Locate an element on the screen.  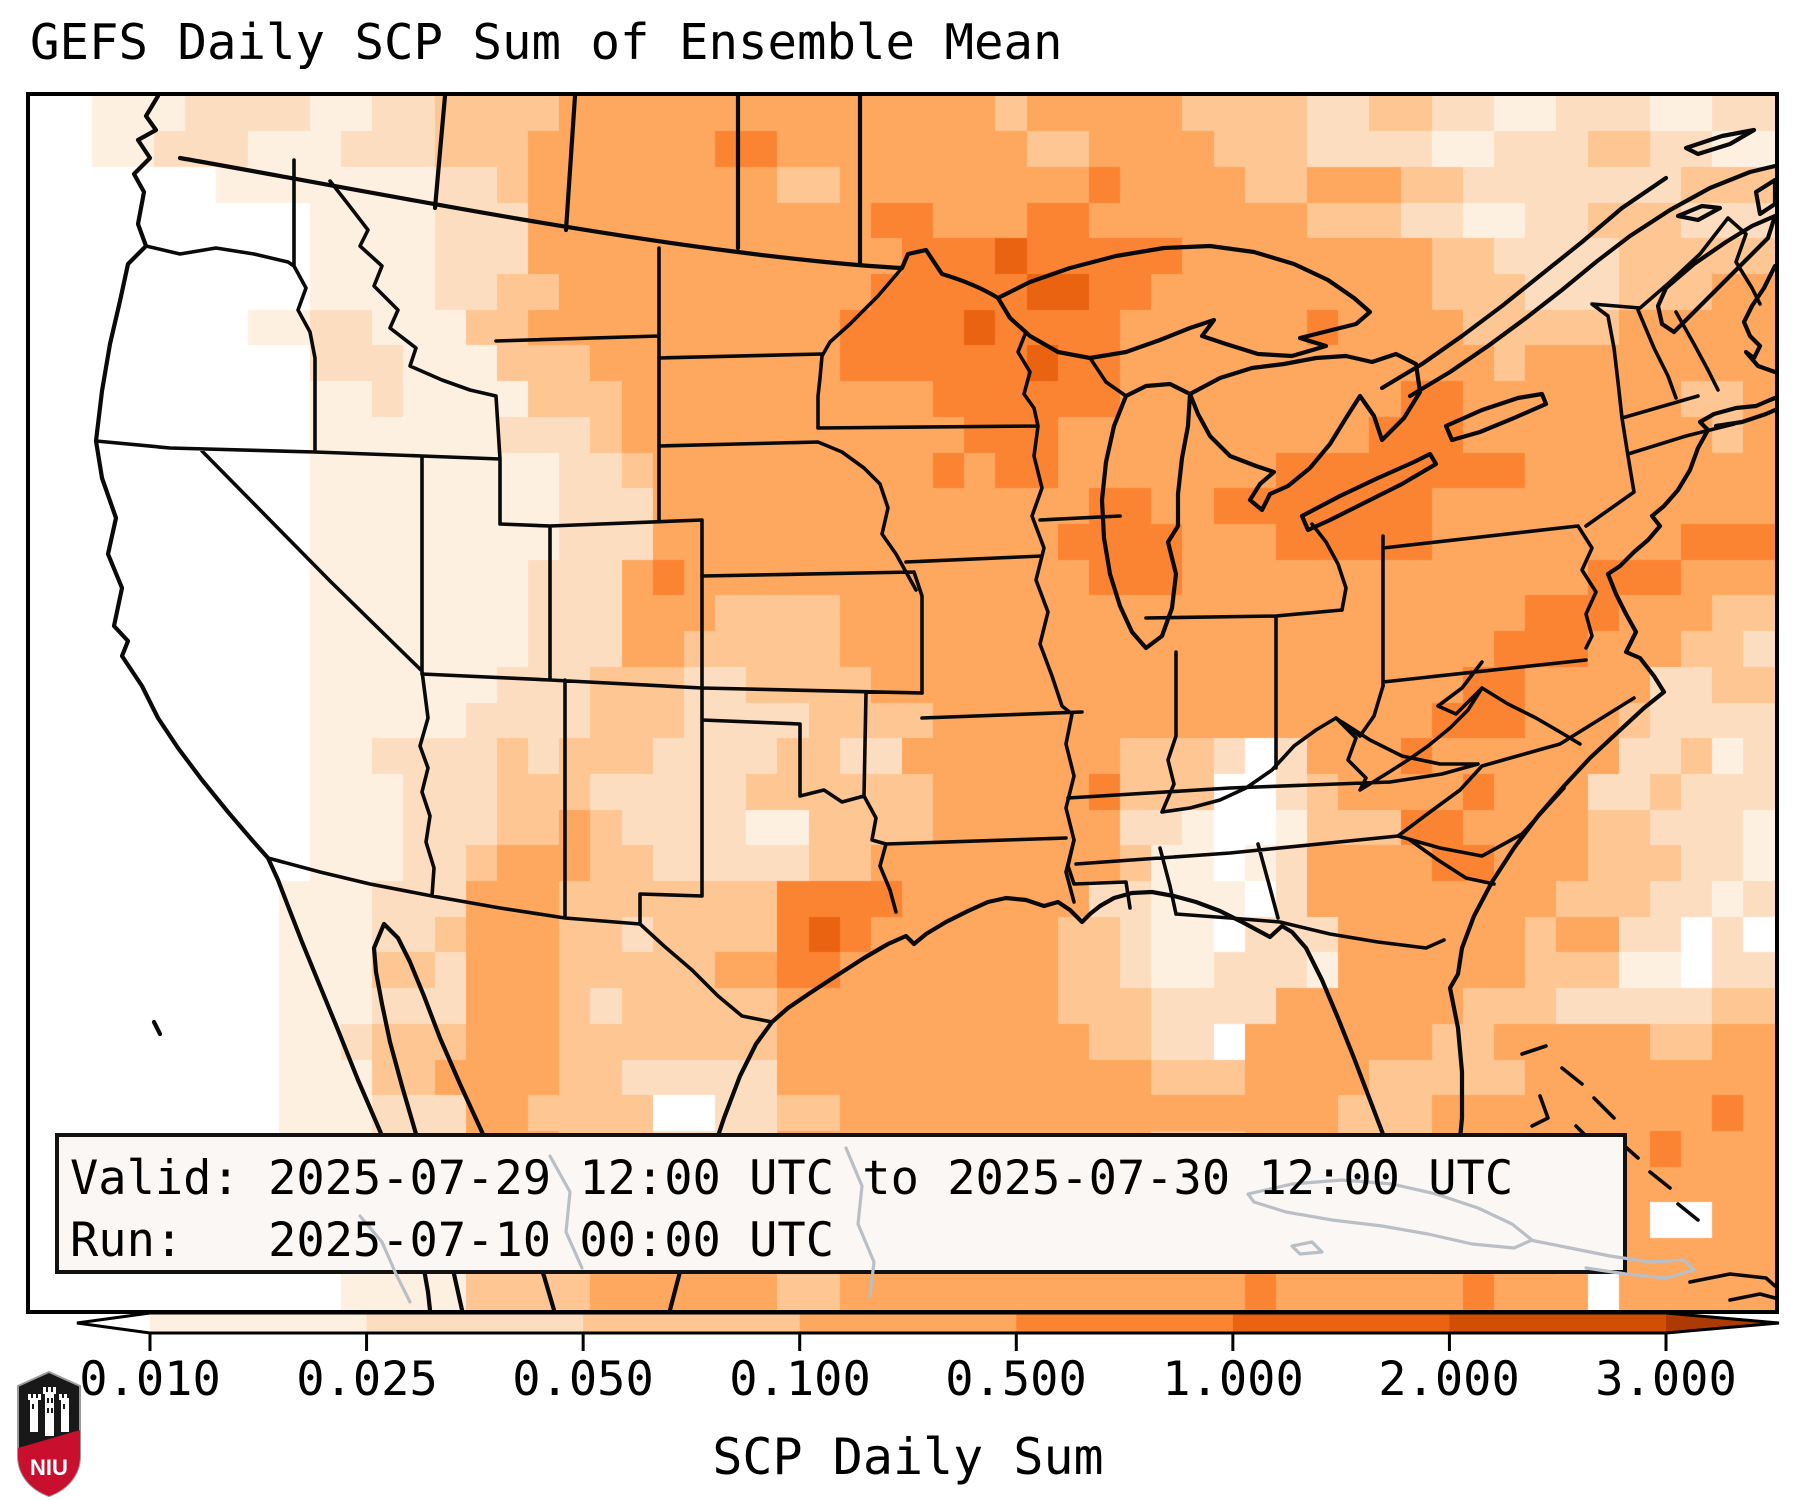
antilles-coastline is located at coordinates (1731, 1287).